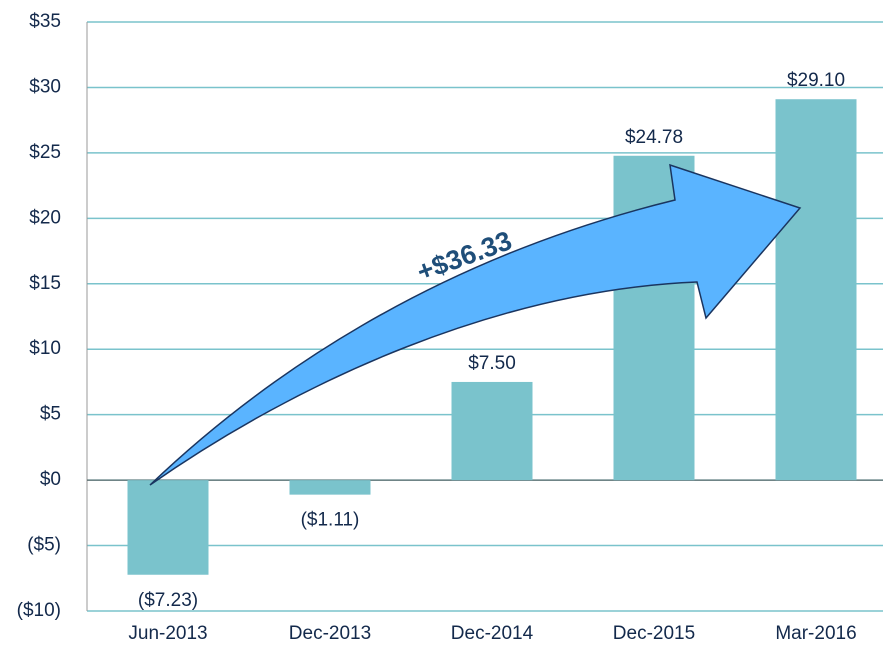 Image resolution: width=883 pixels, height=649 pixels. Describe the element at coordinates (816, 80) in the screenshot. I see `value-label: $29.10` at that location.